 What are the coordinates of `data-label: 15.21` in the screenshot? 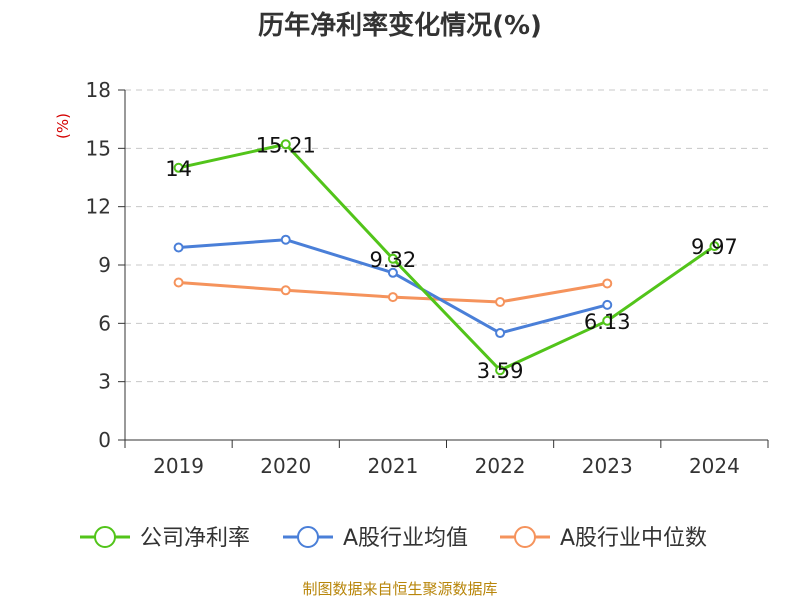 It's located at (286, 145).